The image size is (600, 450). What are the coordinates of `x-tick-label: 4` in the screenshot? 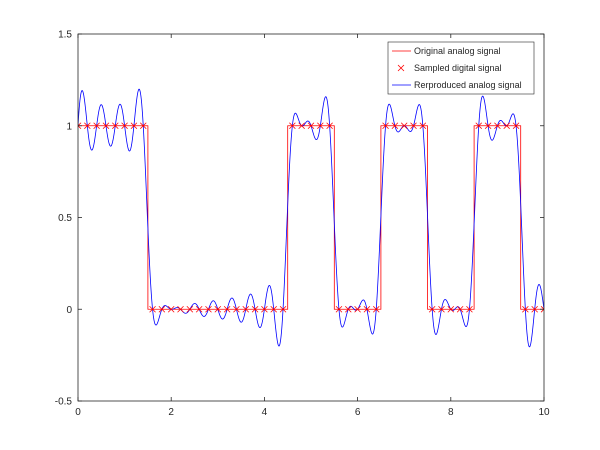 It's located at (265, 412).